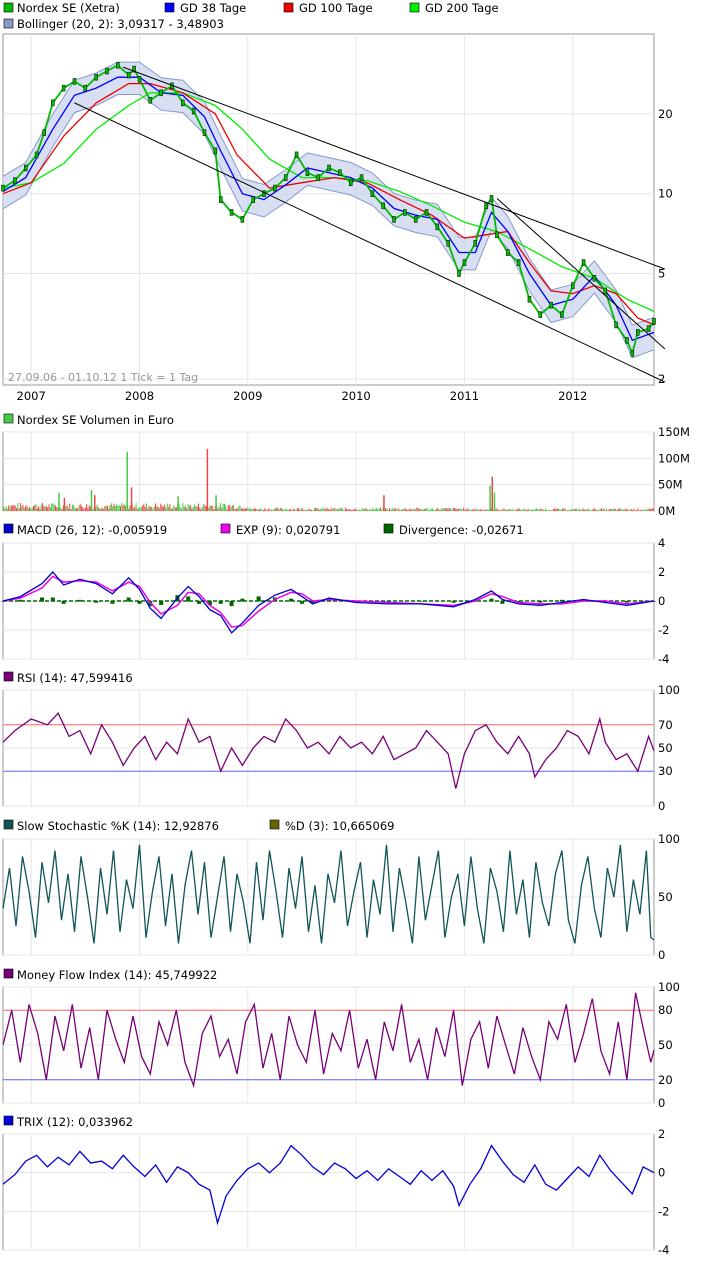 The image size is (708, 1262). Describe the element at coordinates (8, 528) in the screenshot. I see `legend-swatch-macd` at that location.